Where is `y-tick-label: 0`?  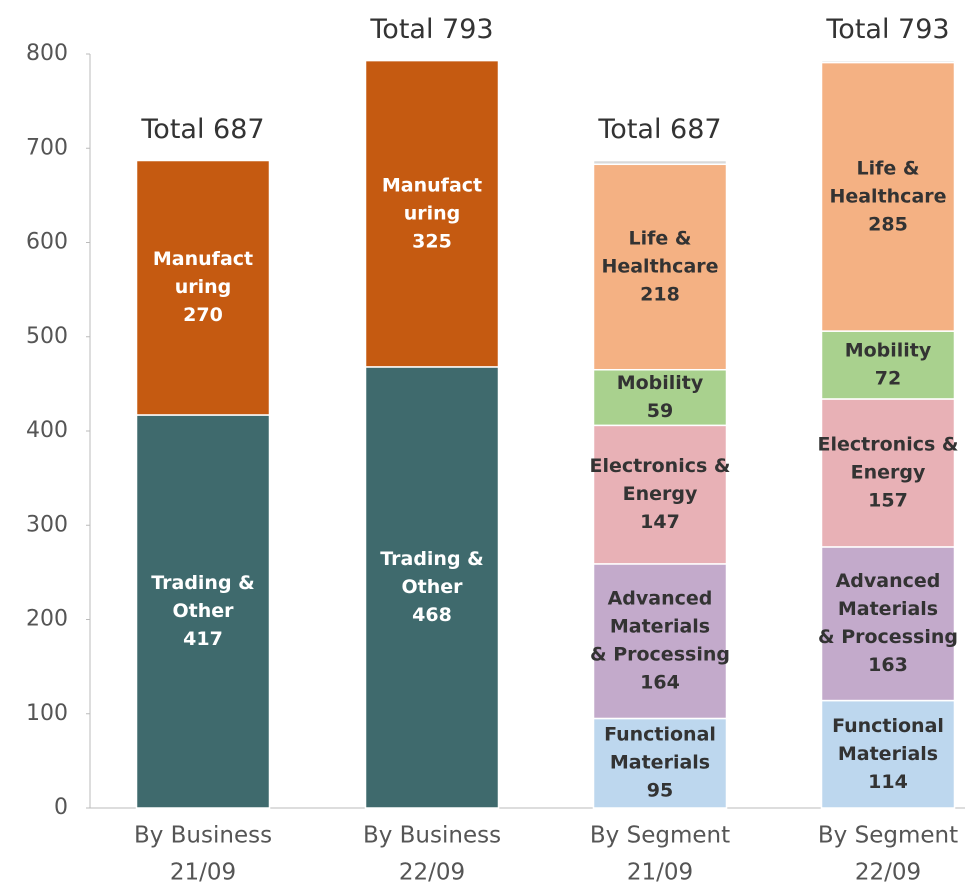
y-tick-label: 0 is located at coordinates (61, 807).